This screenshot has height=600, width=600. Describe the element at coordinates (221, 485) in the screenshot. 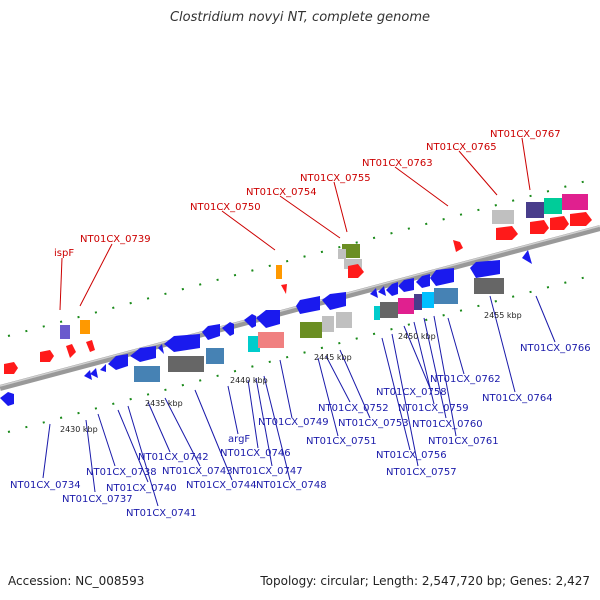

I see `gene-label: NT01CX_0744` at that location.